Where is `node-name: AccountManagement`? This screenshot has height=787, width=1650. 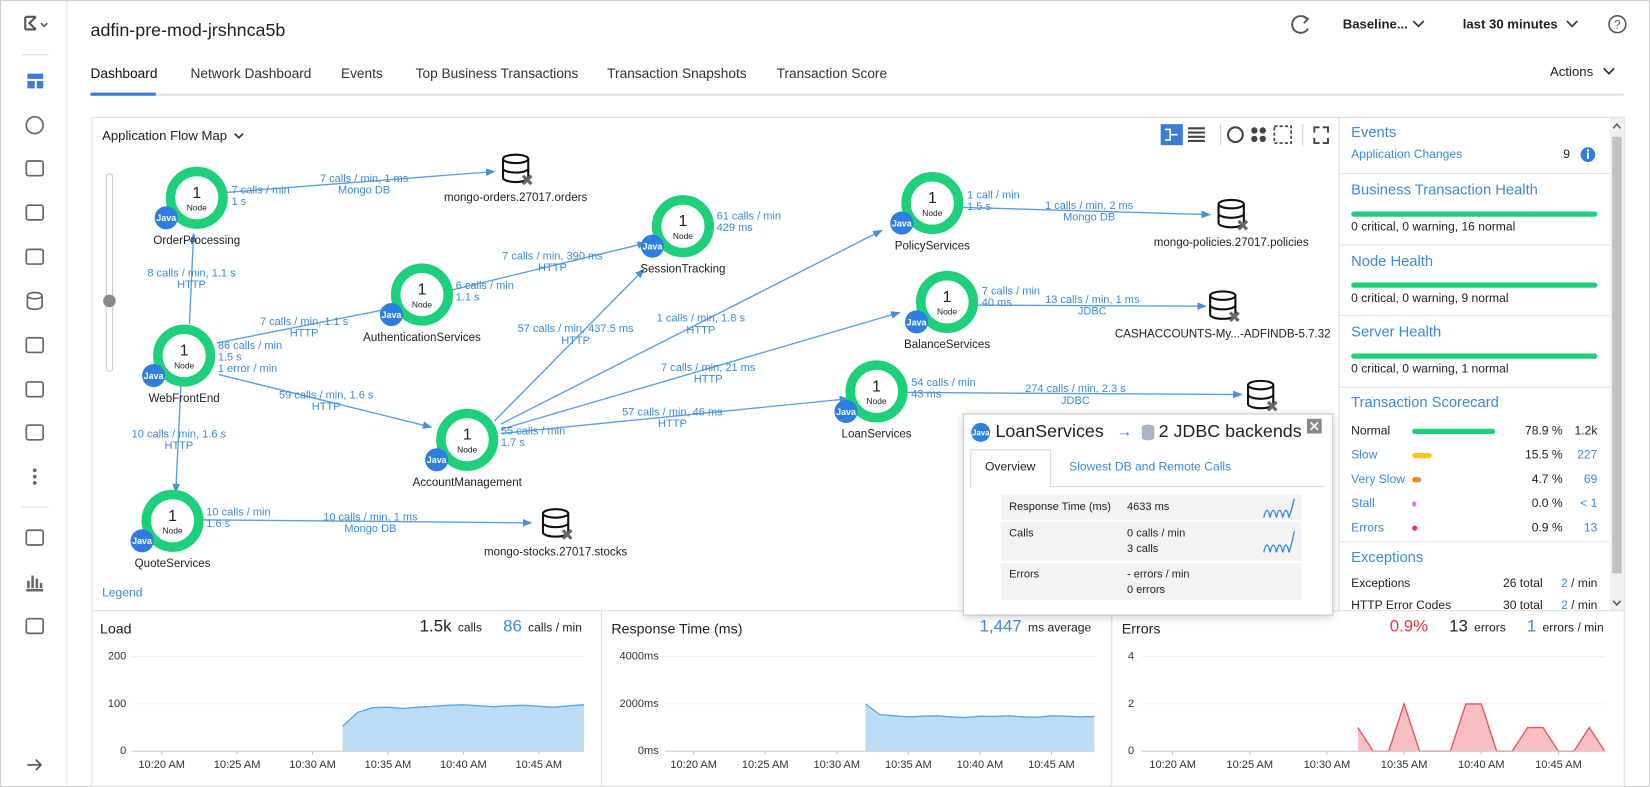 node-name: AccountManagement is located at coordinates (468, 483).